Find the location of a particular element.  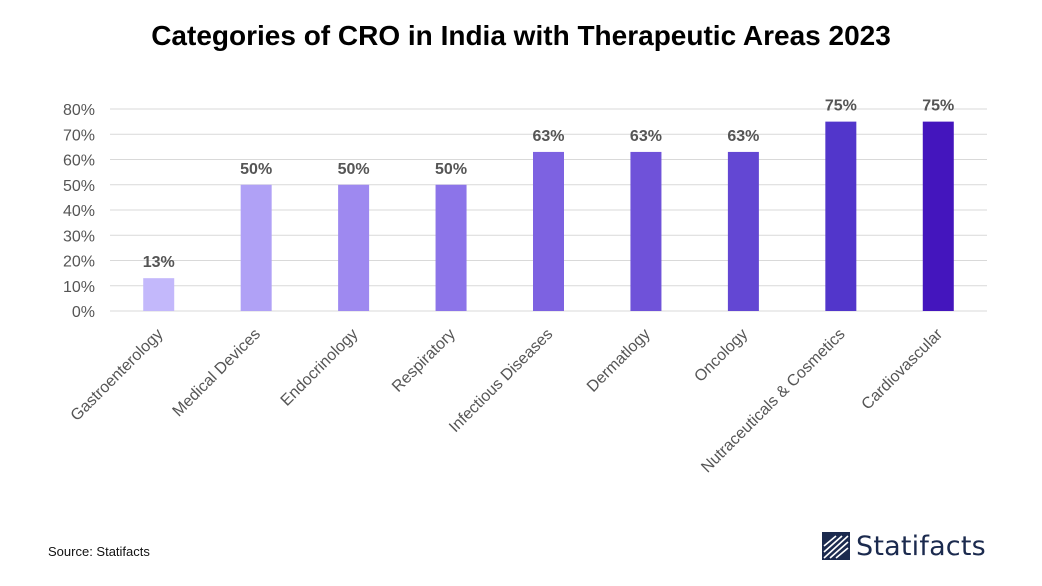

data-label: 13% is located at coordinates (159, 262).